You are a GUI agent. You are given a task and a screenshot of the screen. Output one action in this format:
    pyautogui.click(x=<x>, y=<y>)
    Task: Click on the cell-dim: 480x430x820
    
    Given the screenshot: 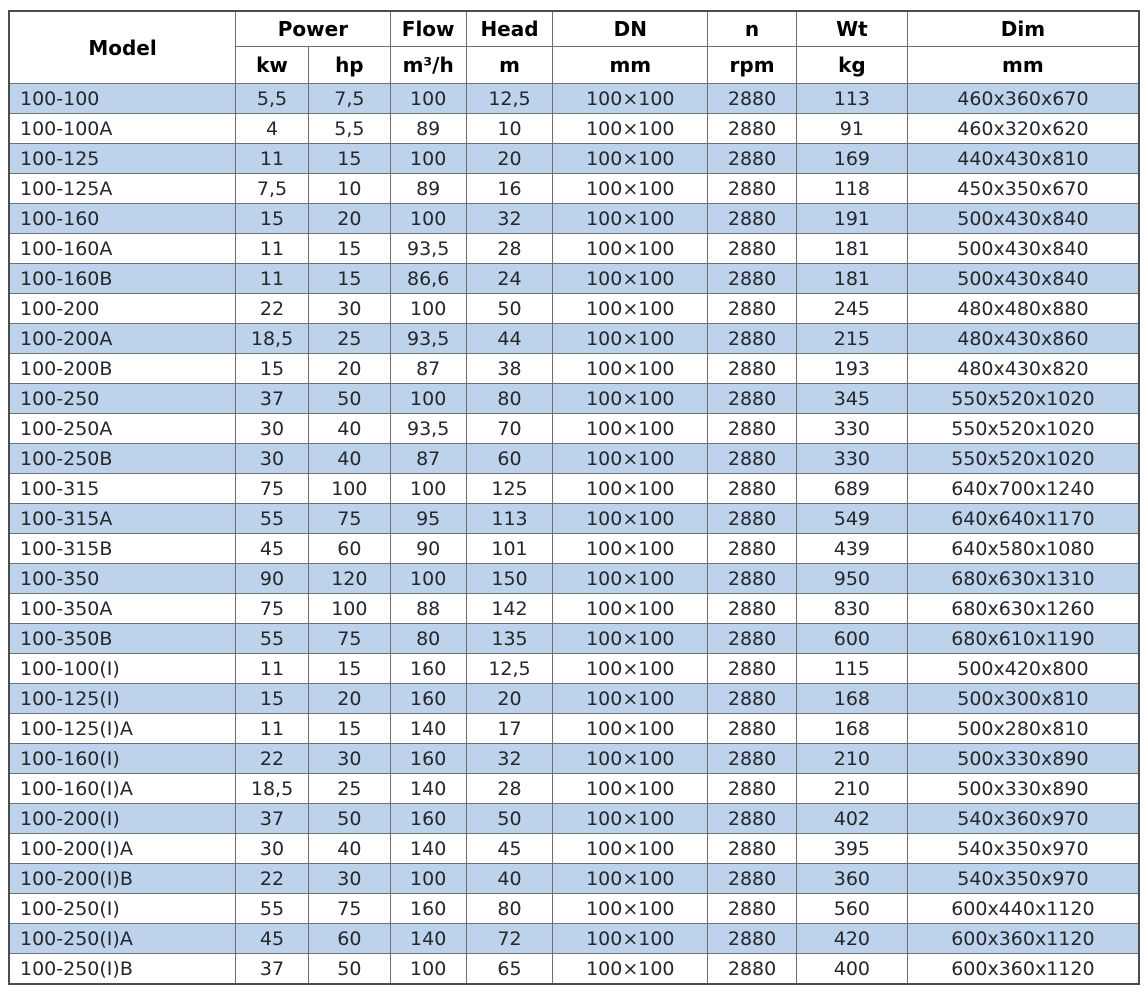 What is the action you would take?
    pyautogui.click(x=1023, y=368)
    